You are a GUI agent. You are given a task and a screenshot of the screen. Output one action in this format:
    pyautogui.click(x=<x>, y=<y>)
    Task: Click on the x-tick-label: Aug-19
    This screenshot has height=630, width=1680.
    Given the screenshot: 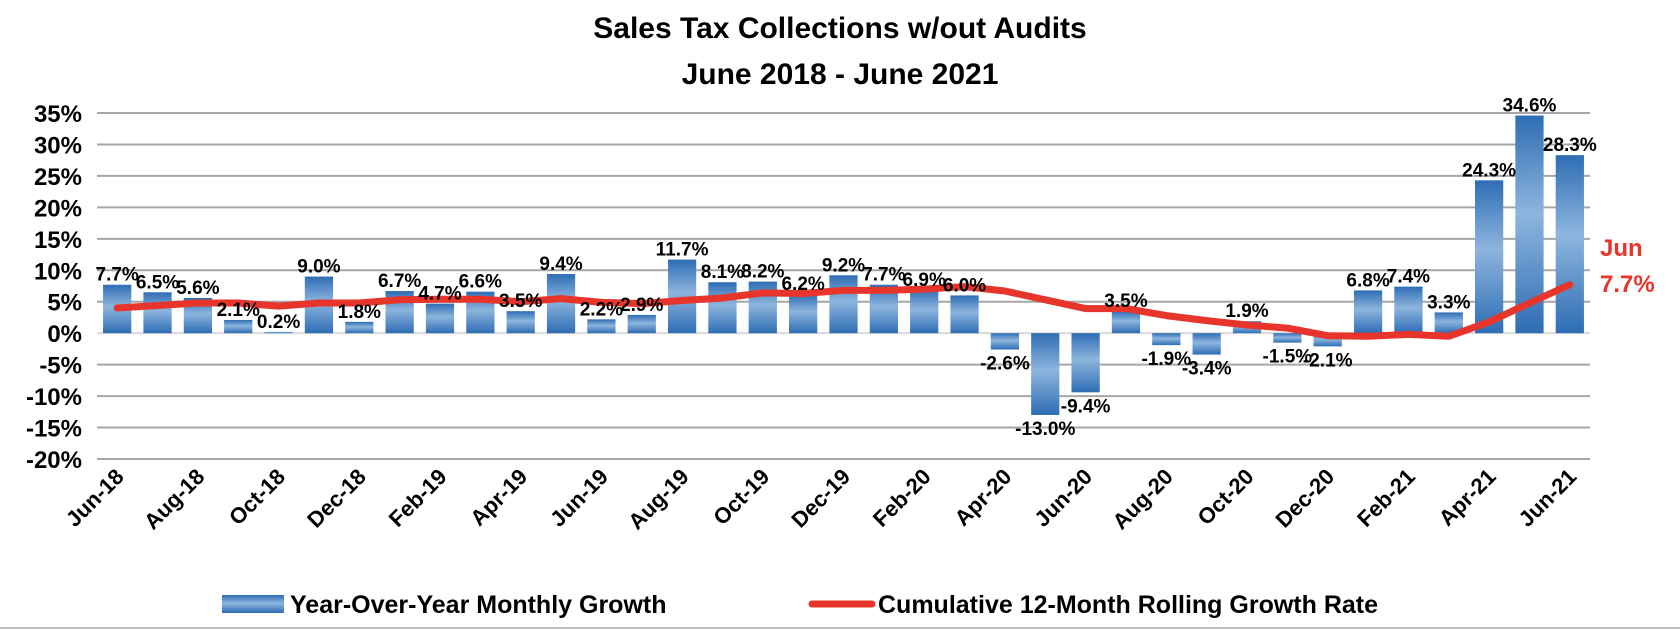 What is the action you would take?
    pyautogui.click(x=658, y=499)
    